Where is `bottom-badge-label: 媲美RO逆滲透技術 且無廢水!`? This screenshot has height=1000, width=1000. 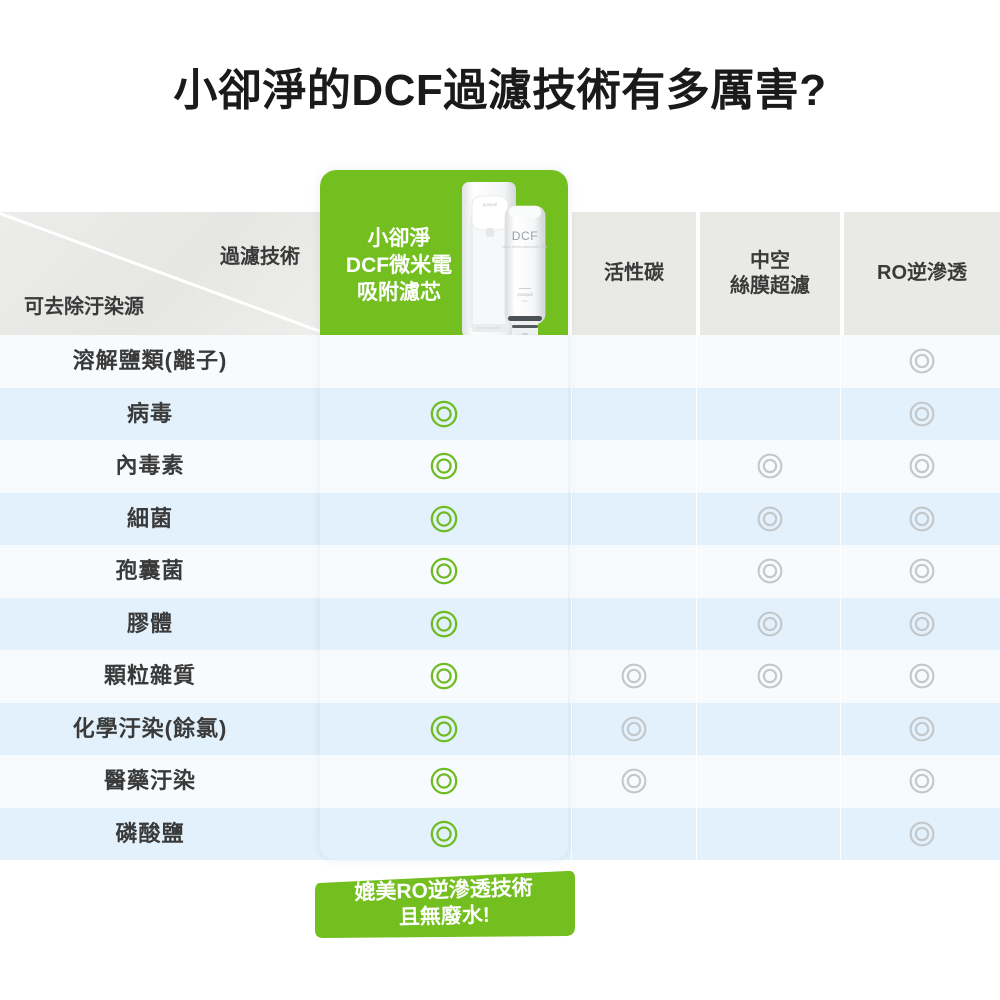
bottom-badge-label: 媲美RO逆滲透技術 且無廢水! is located at coordinates (444, 903).